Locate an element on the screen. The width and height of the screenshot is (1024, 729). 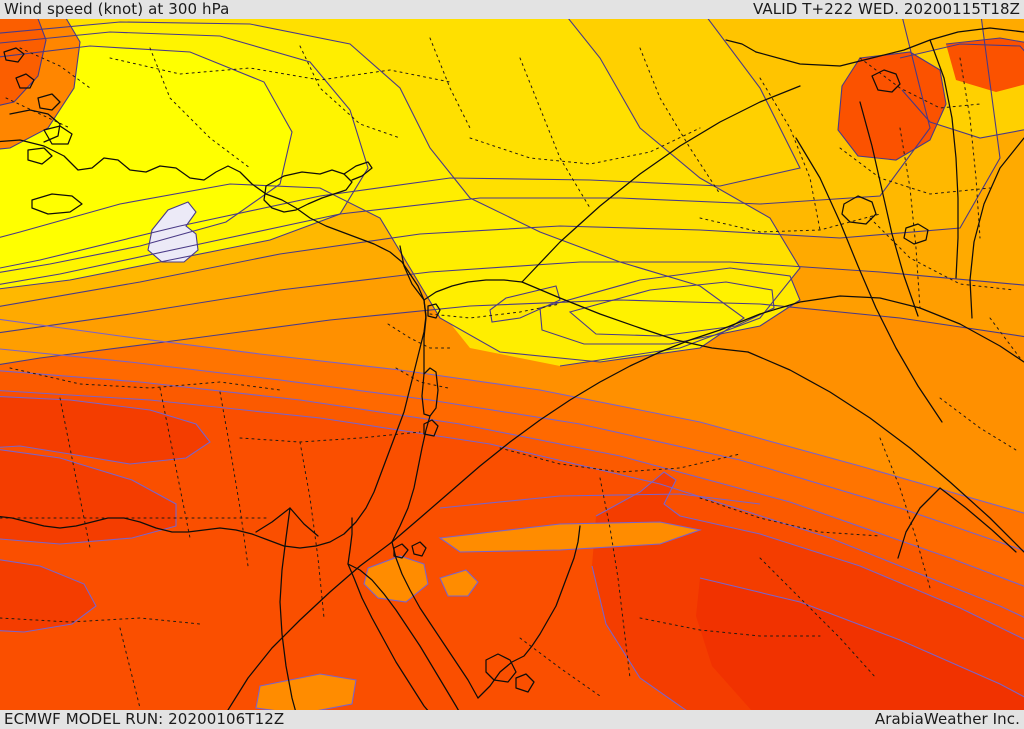
lobe-aqaba-light is located at coordinates (459, 583).